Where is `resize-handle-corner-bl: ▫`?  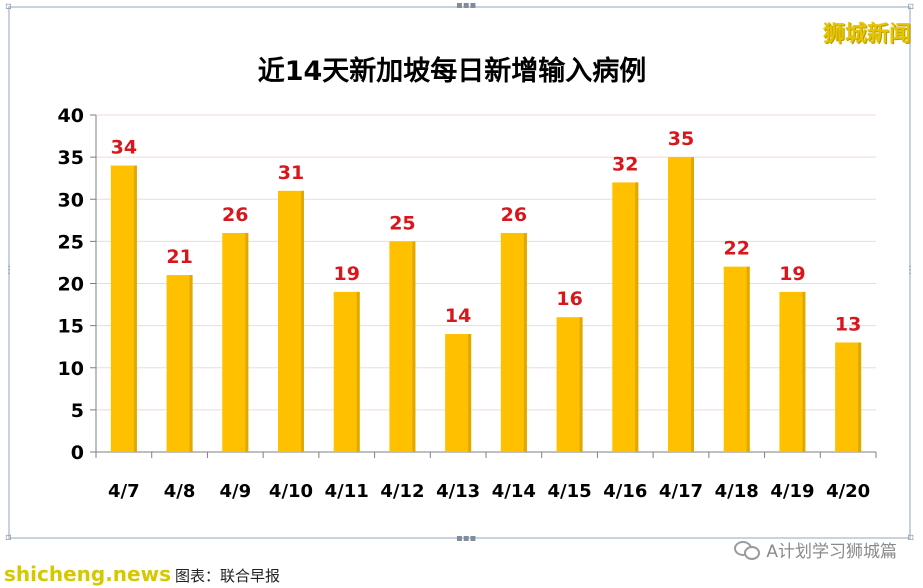 resize-handle-corner-bl: ▫ is located at coordinates (8, 537).